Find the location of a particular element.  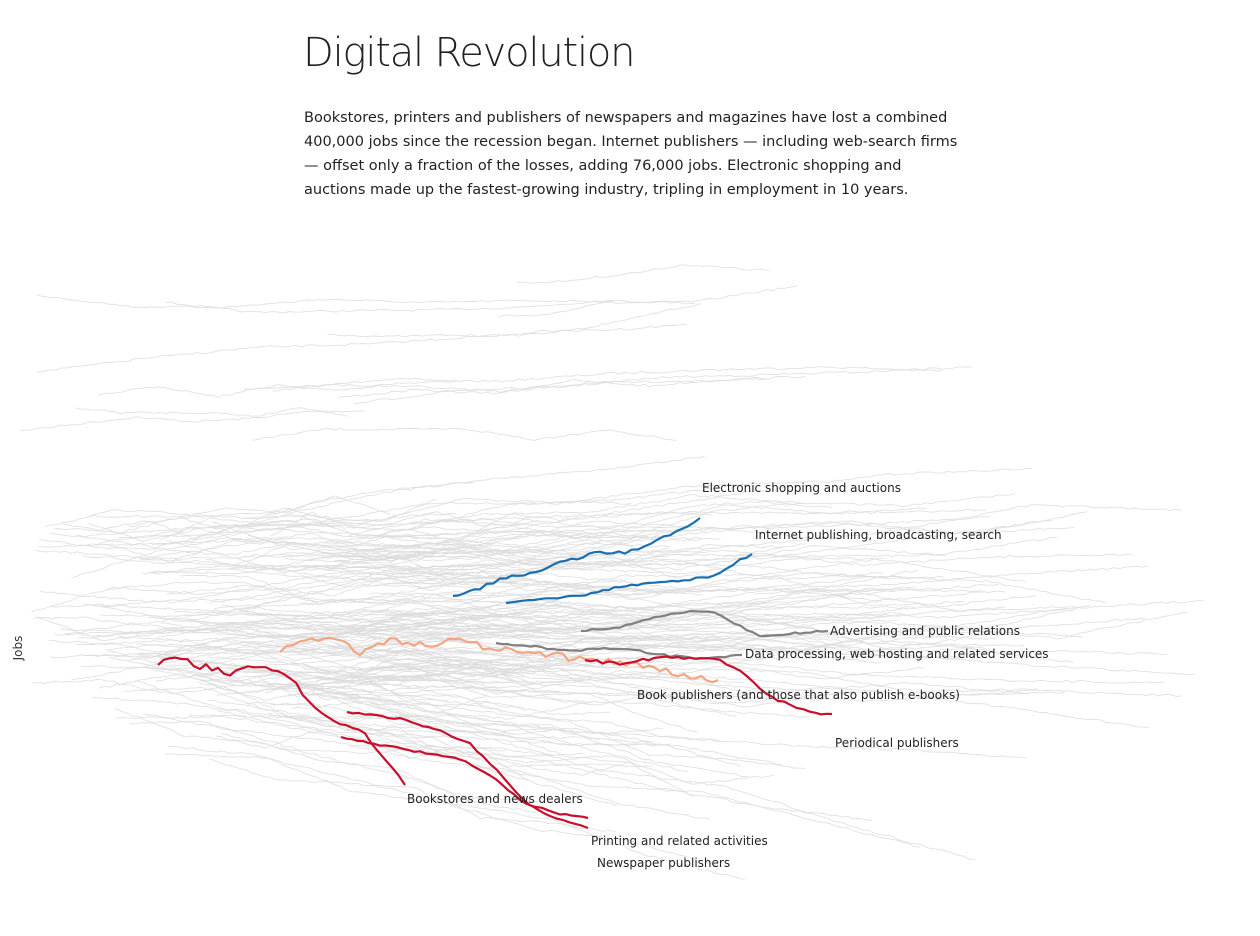

series-label-8: Newspaper publishers is located at coordinates (663, 863).